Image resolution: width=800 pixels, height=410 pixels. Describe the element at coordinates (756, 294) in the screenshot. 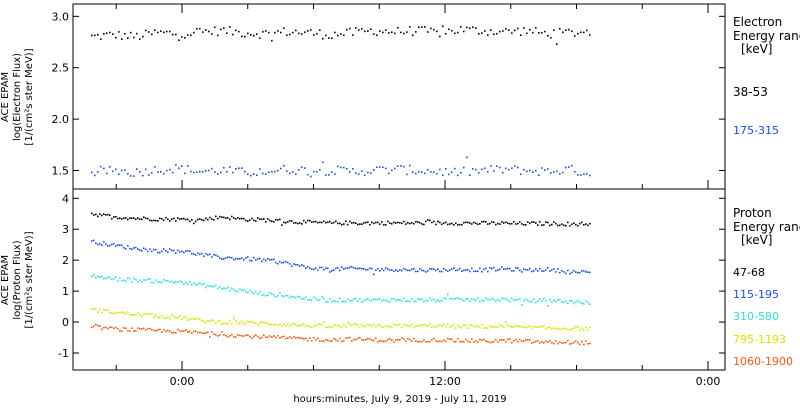

I see `legend-entry-115-195: 115-195` at that location.